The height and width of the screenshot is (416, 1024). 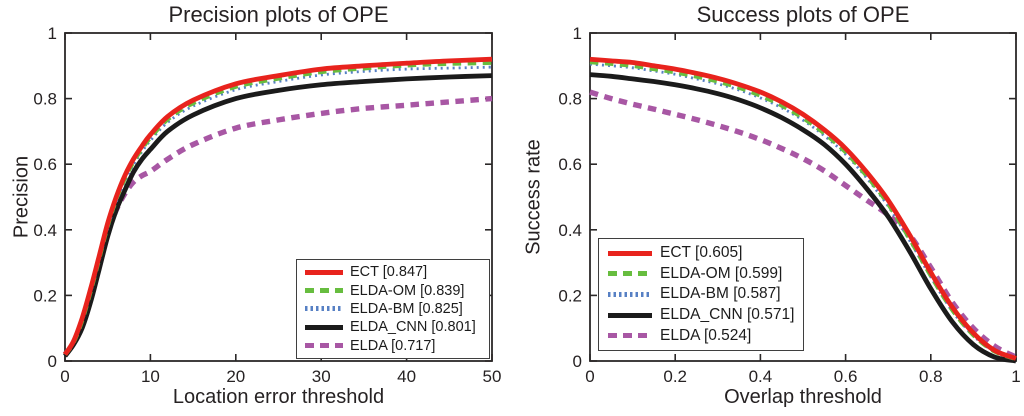 What do you see at coordinates (150, 376) in the screenshot?
I see `x-tick-label: 10` at bounding box center [150, 376].